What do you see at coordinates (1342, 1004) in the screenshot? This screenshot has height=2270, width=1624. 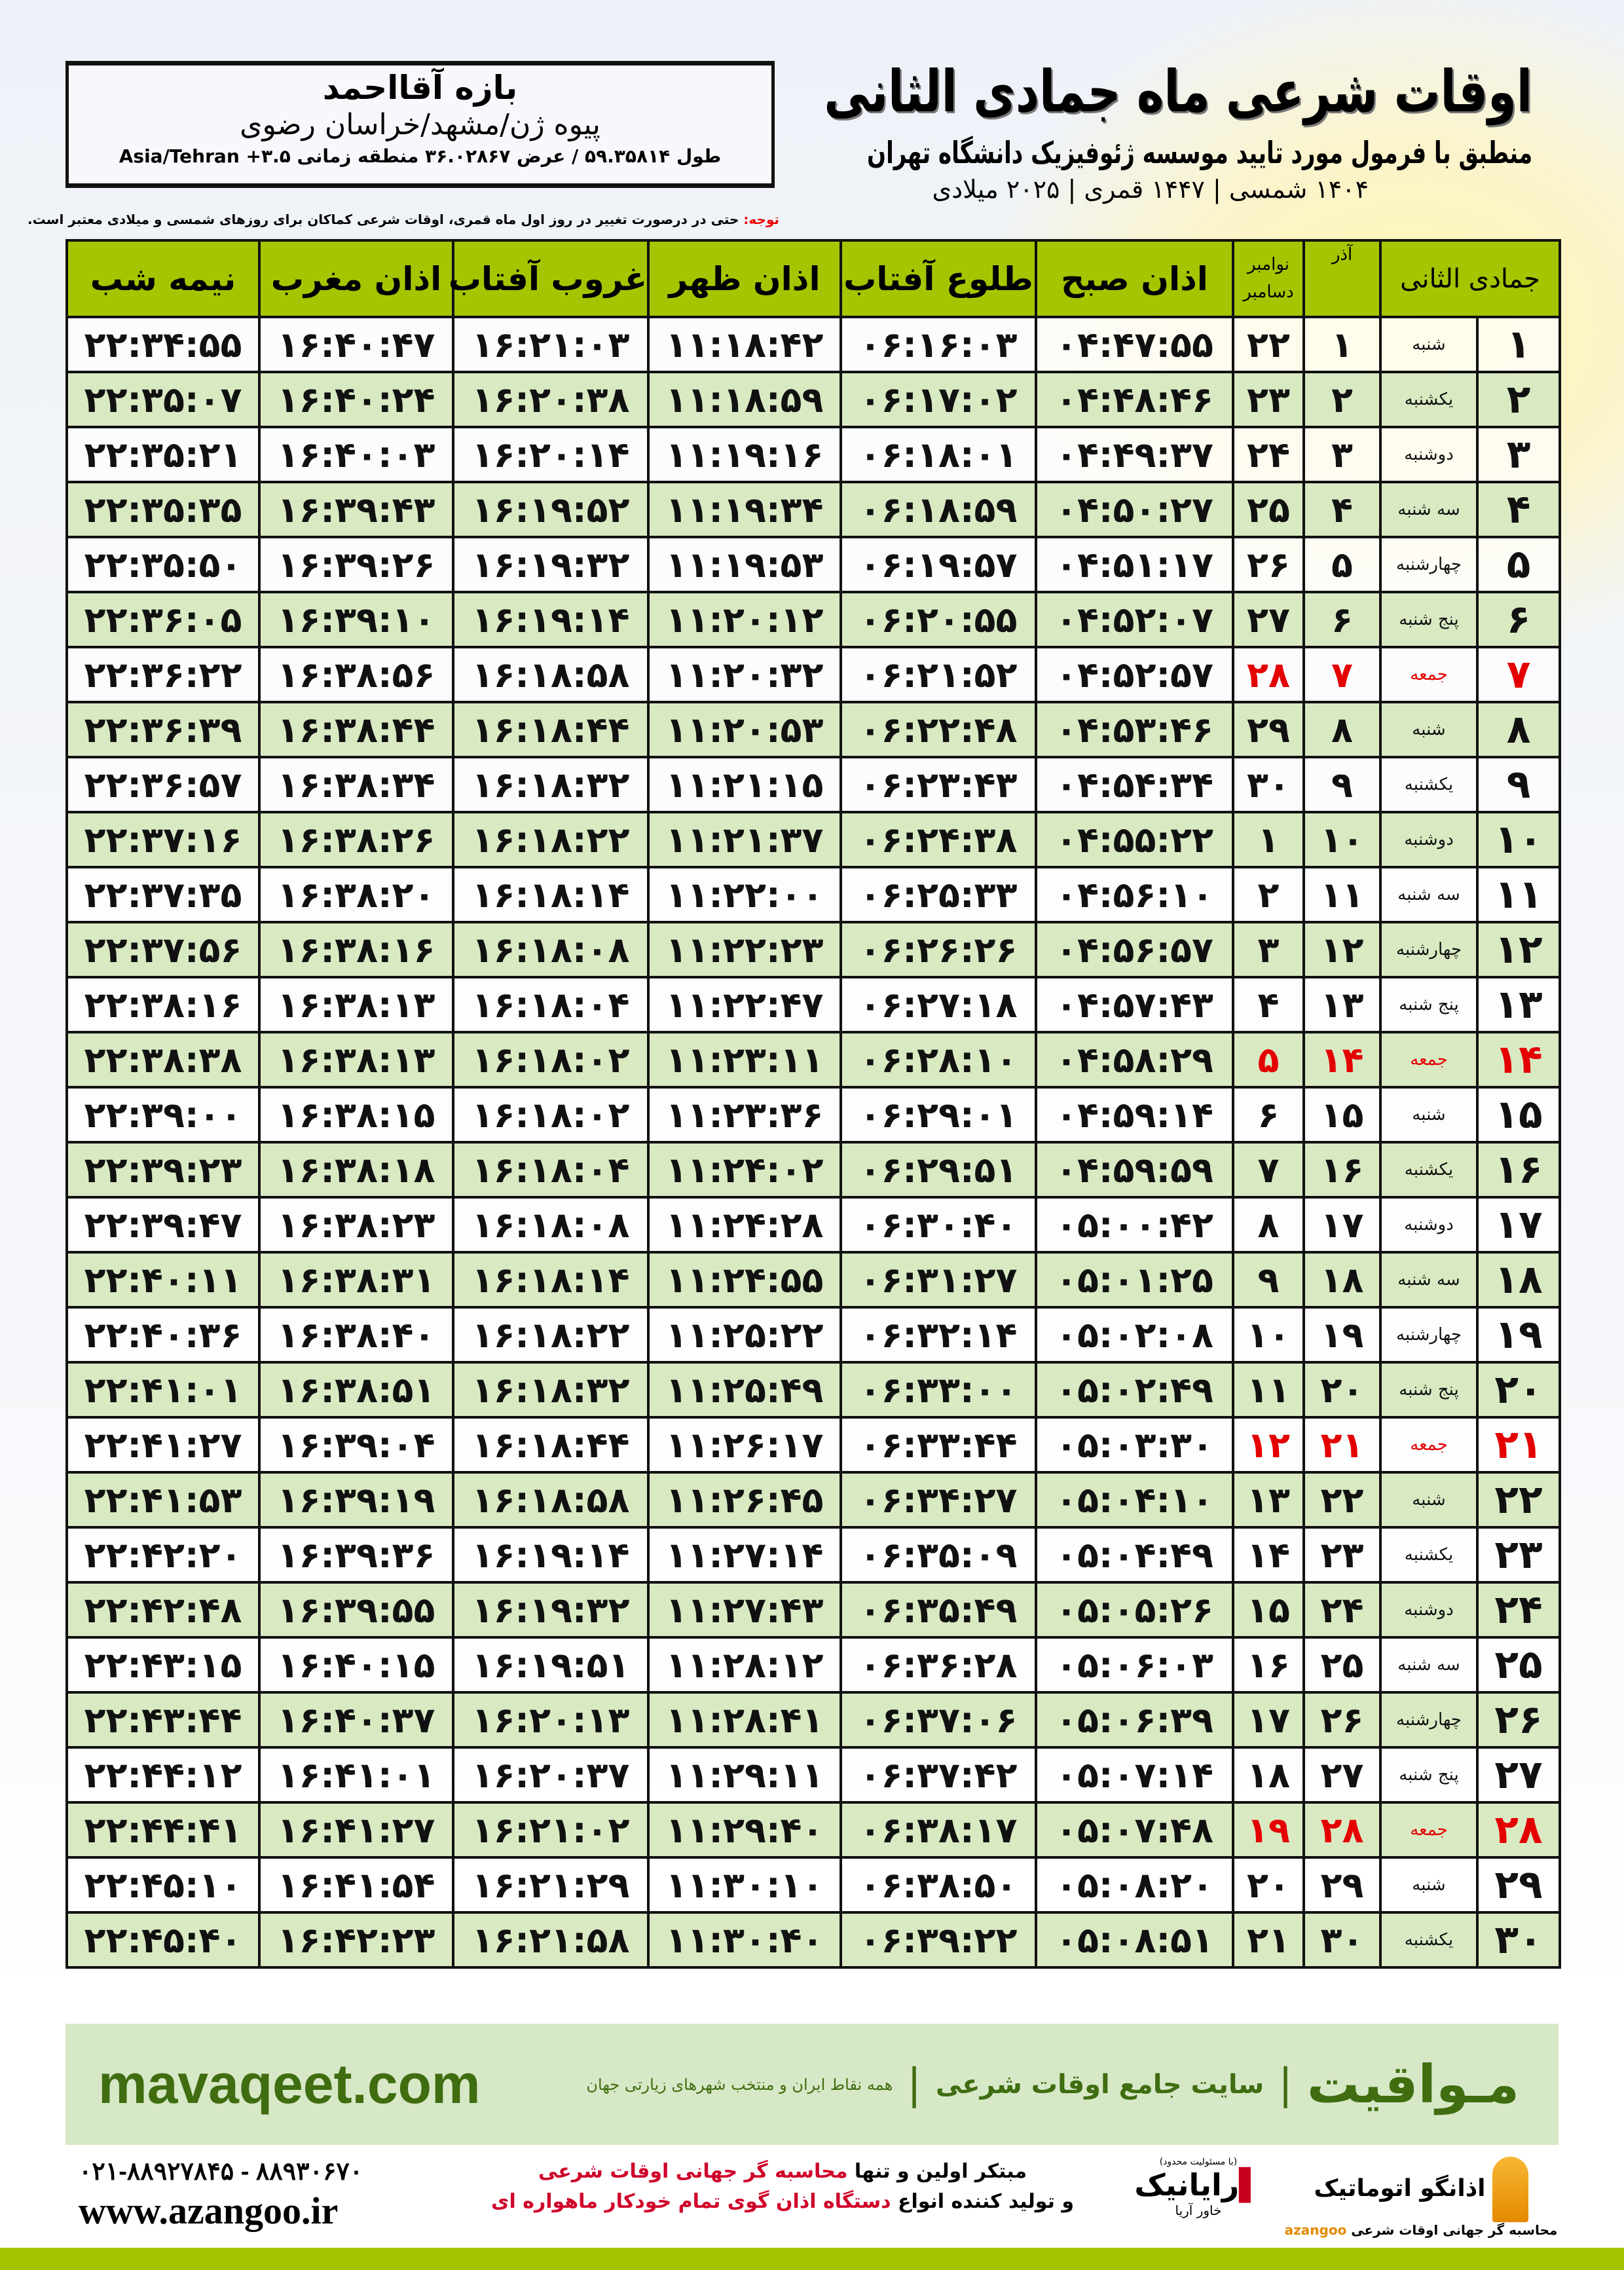 I see `azar-day: ۱۳` at bounding box center [1342, 1004].